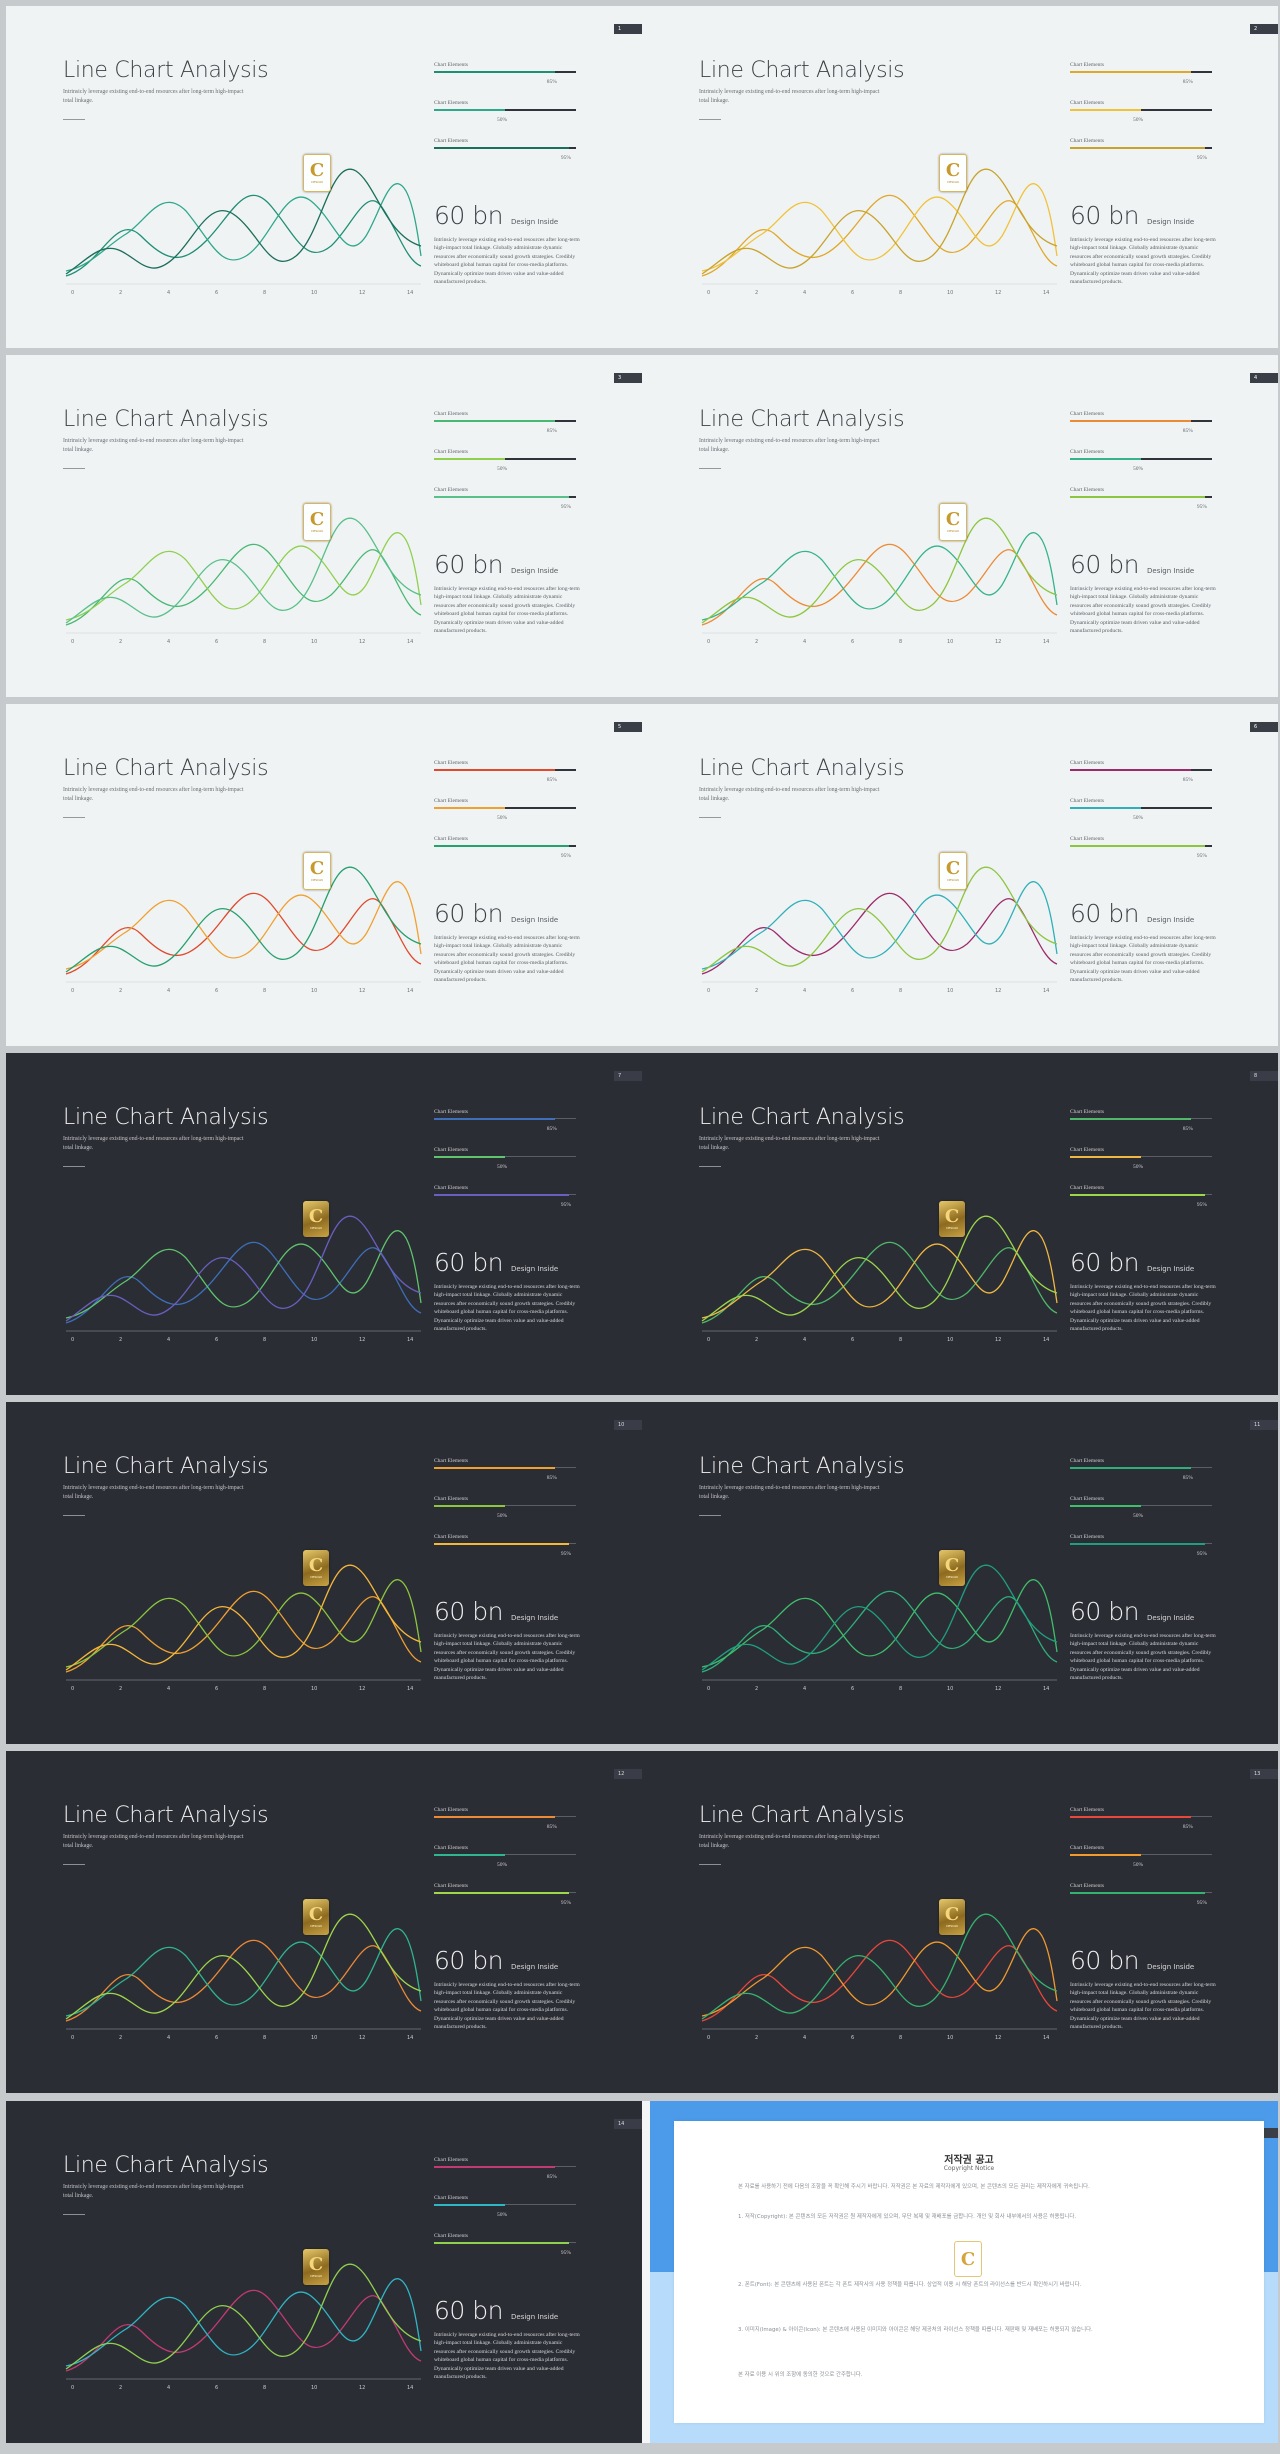 This screenshot has width=1280, height=2454. What do you see at coordinates (628, 1774) in the screenshot?
I see `page-number-badge: 12` at bounding box center [628, 1774].